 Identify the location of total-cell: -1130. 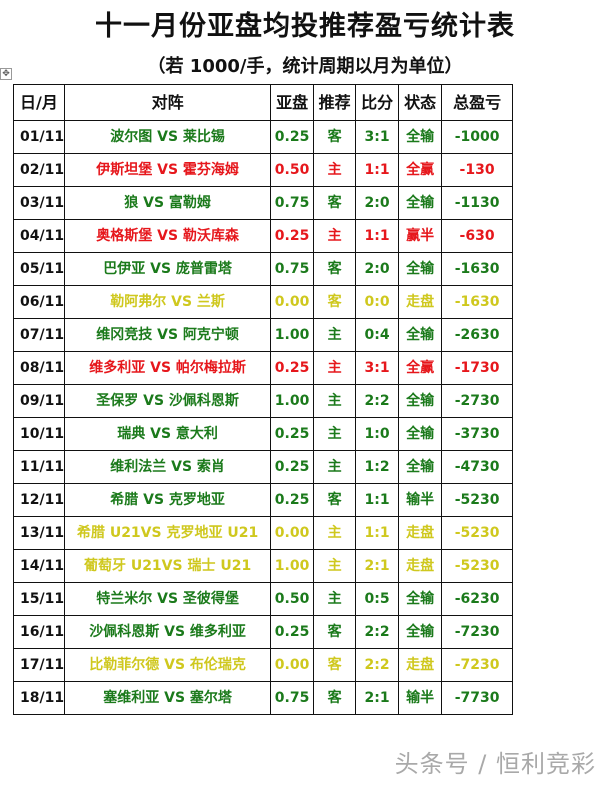
(477, 203).